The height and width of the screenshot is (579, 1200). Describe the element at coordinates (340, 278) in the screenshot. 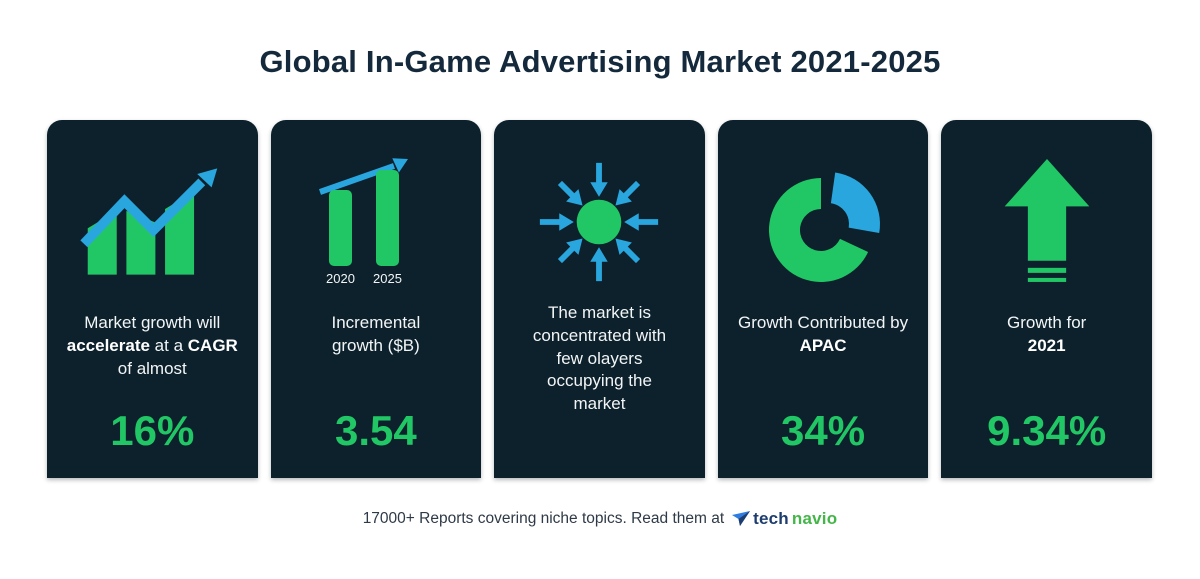

I see `bar-year-label: 2020` at that location.